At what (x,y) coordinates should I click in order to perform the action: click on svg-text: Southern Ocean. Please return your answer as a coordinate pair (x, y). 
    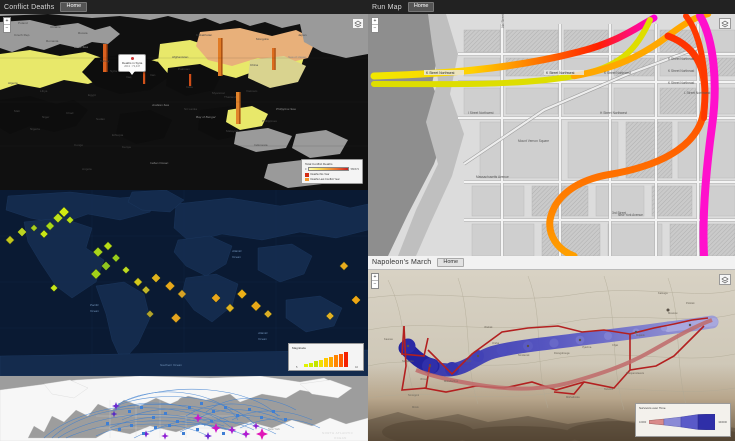
    Looking at the image, I should click on (171, 365).